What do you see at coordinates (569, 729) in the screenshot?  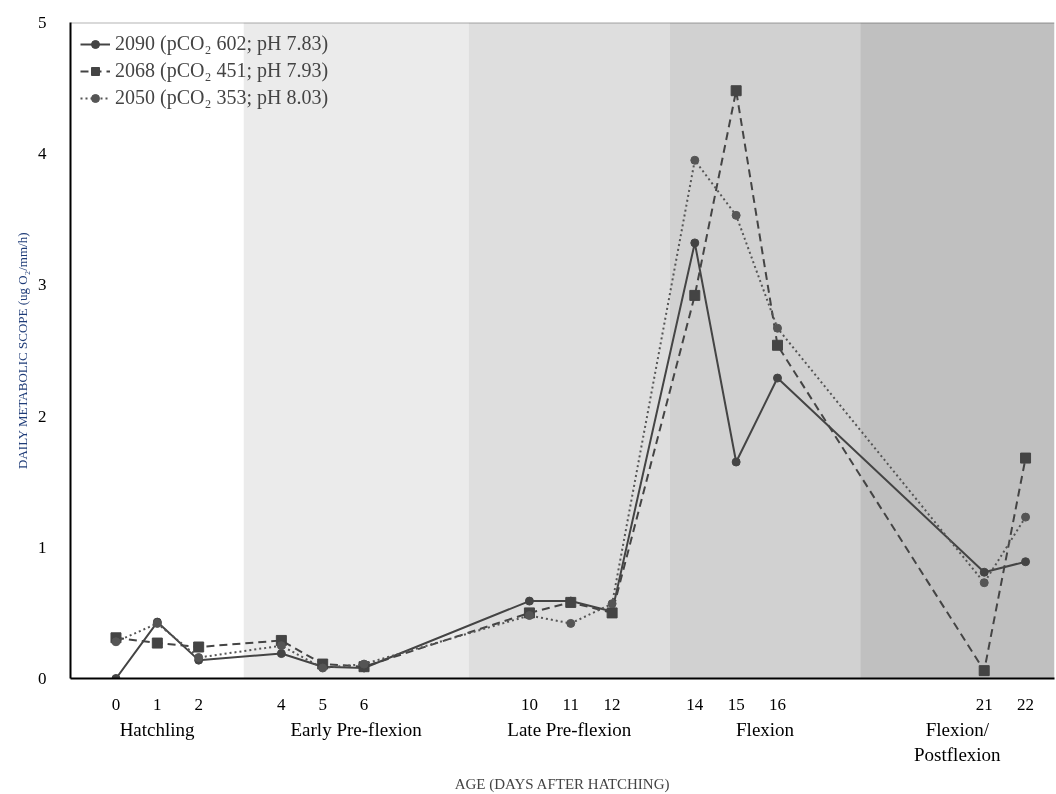 I see `band-label: Late Pre-flexion` at bounding box center [569, 729].